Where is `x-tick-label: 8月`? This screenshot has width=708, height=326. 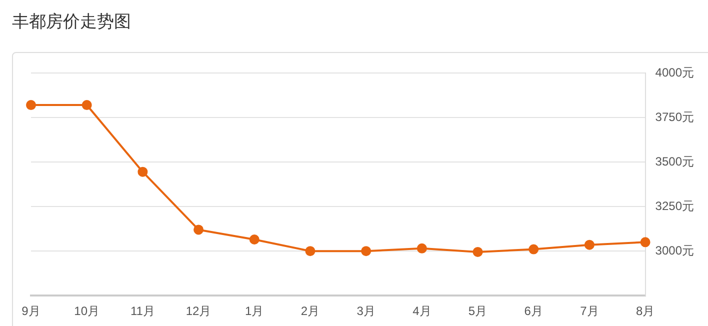 x-tick-label: 8月 is located at coordinates (645, 311).